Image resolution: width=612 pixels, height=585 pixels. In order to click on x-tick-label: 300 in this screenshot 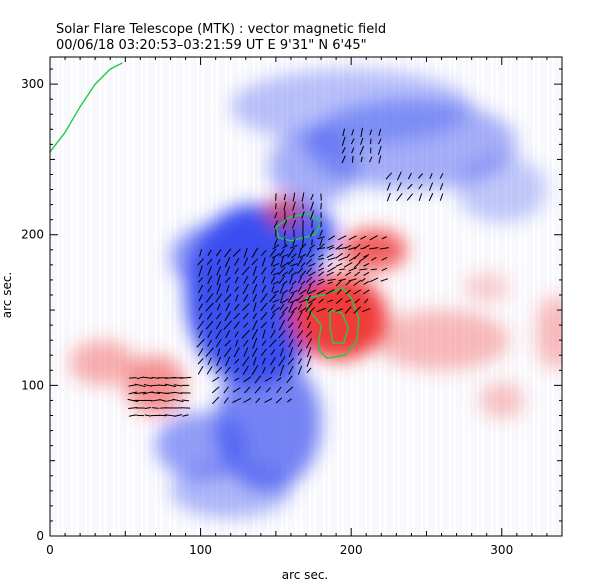, I will do `click(501, 550)`.